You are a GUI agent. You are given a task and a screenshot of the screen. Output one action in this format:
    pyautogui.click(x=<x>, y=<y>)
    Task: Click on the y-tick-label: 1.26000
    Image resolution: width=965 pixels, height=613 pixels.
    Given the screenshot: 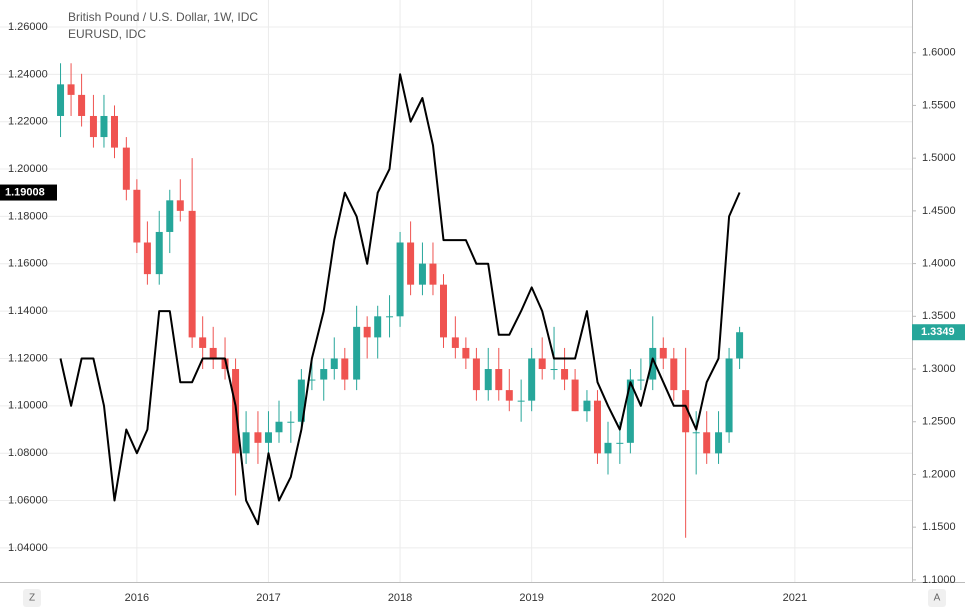 What is the action you would take?
    pyautogui.click(x=28, y=27)
    